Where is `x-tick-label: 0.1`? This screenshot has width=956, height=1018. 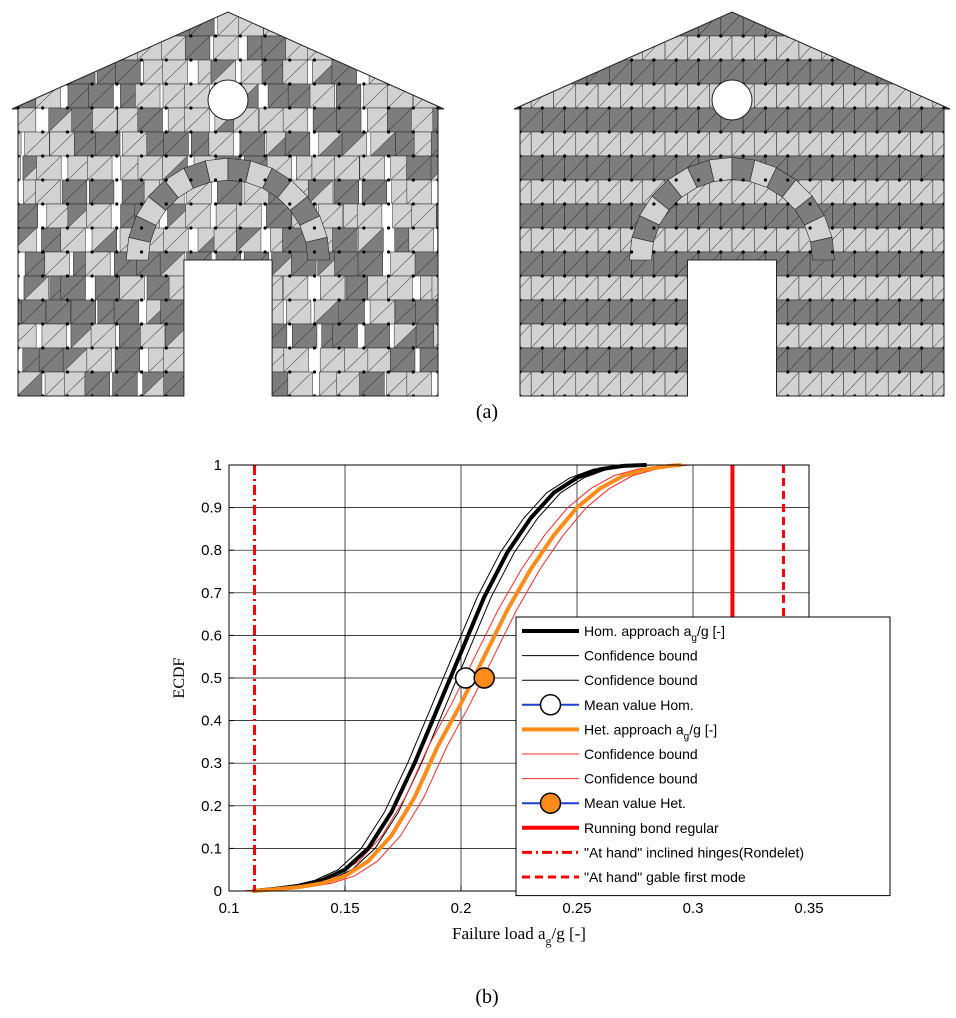 x-tick-label: 0.1 is located at coordinates (229, 908).